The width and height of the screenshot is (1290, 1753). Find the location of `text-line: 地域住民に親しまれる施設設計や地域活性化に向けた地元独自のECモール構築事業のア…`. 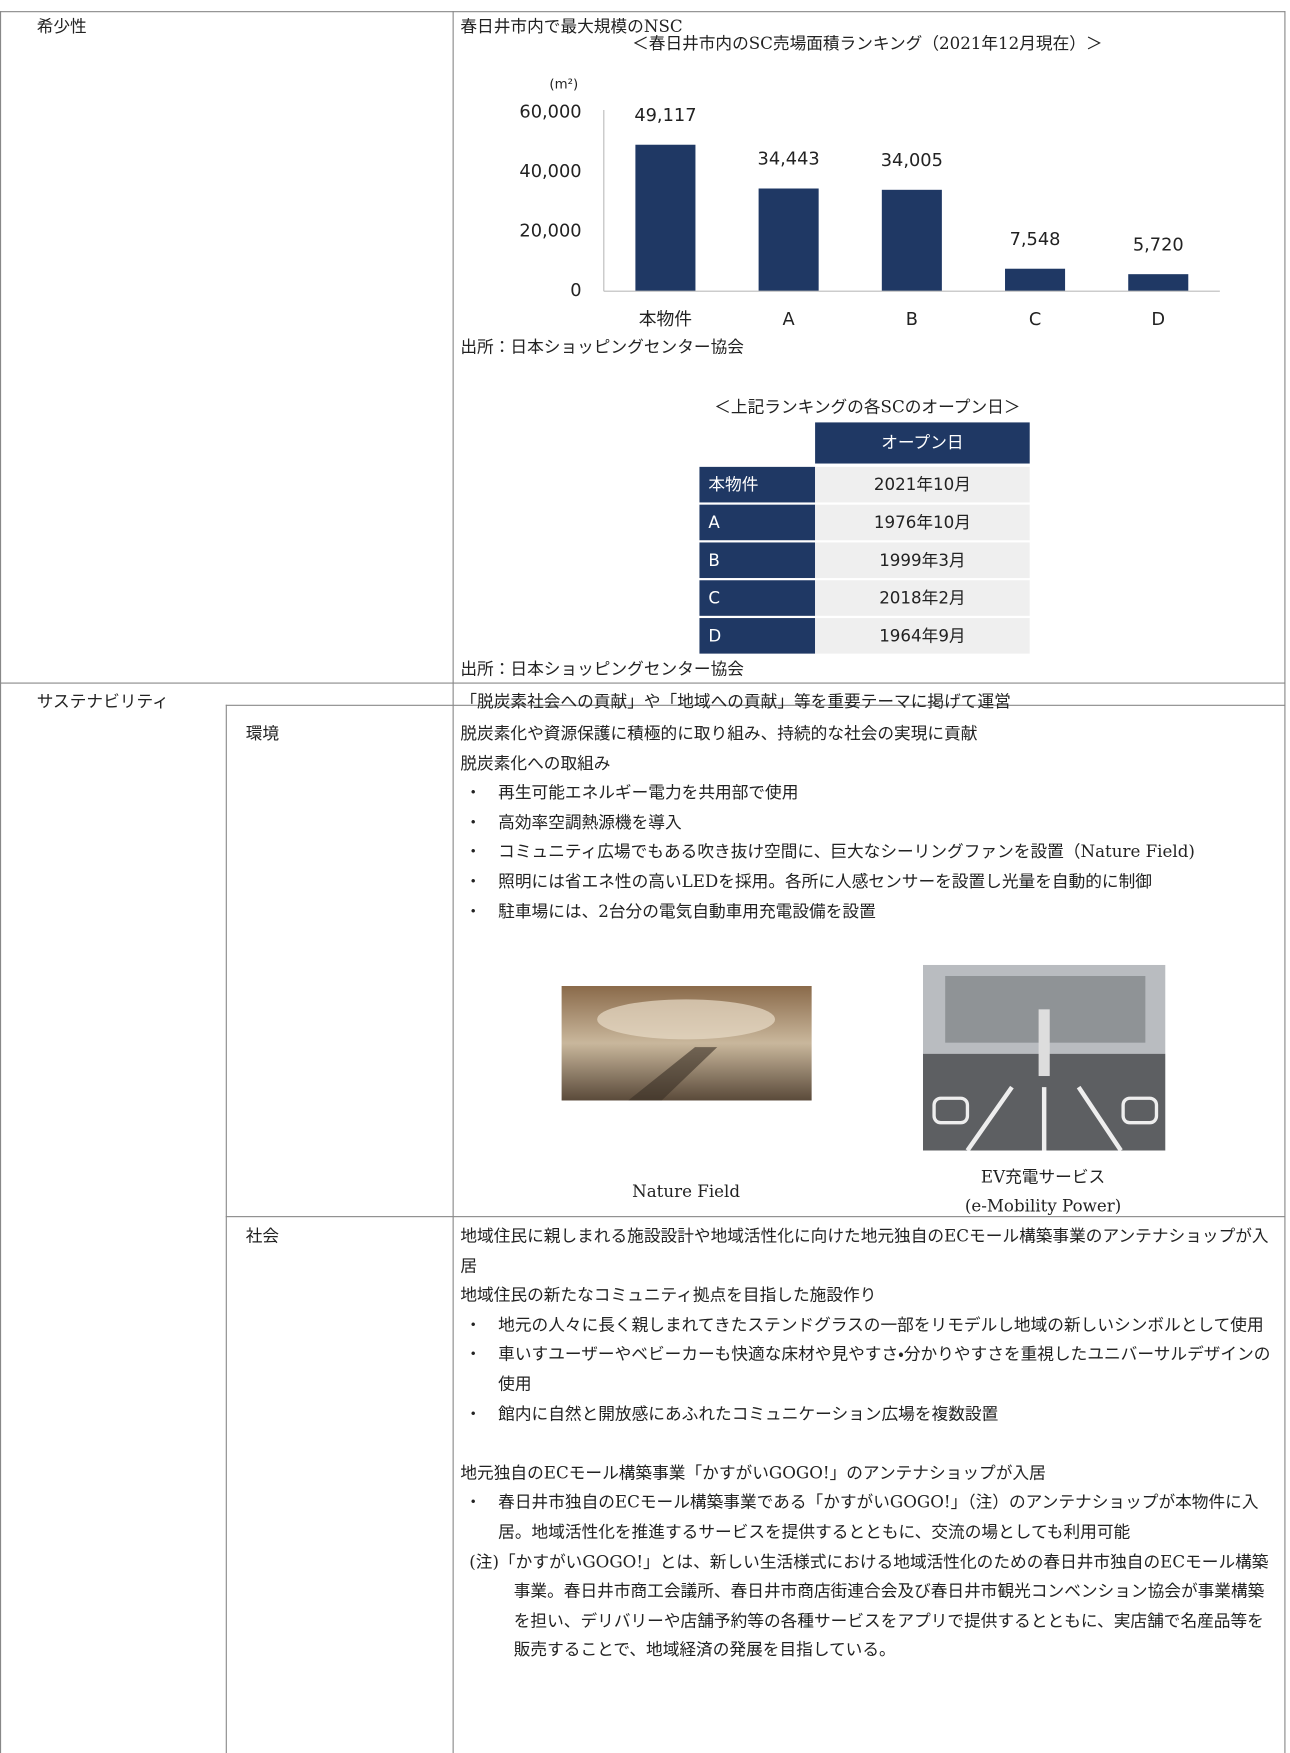

text-line: 地域住民に親しまれる施設設計や地域活性化に向けた地元独自のECモール構築事業のア… is located at coordinates (864, 1251).